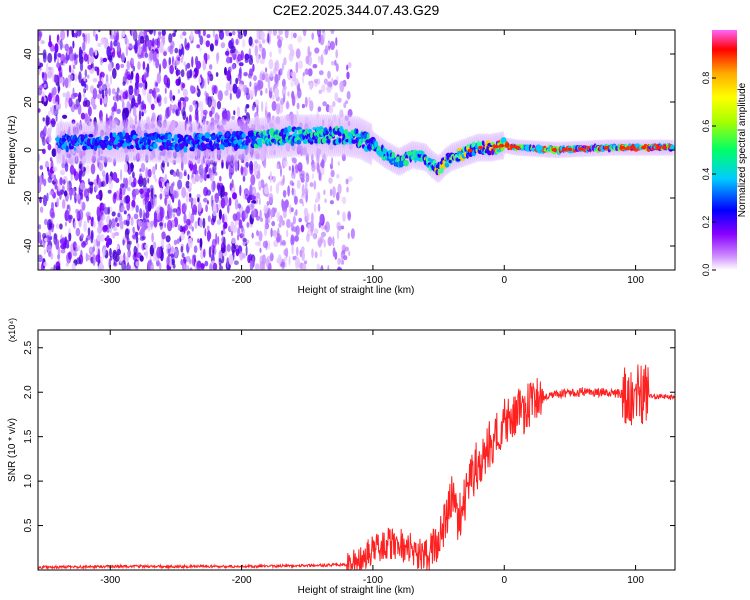 This screenshot has width=750, height=600. Describe the element at coordinates (607, 147) in the screenshot. I see `spectrogram-peak-cell` at that location.